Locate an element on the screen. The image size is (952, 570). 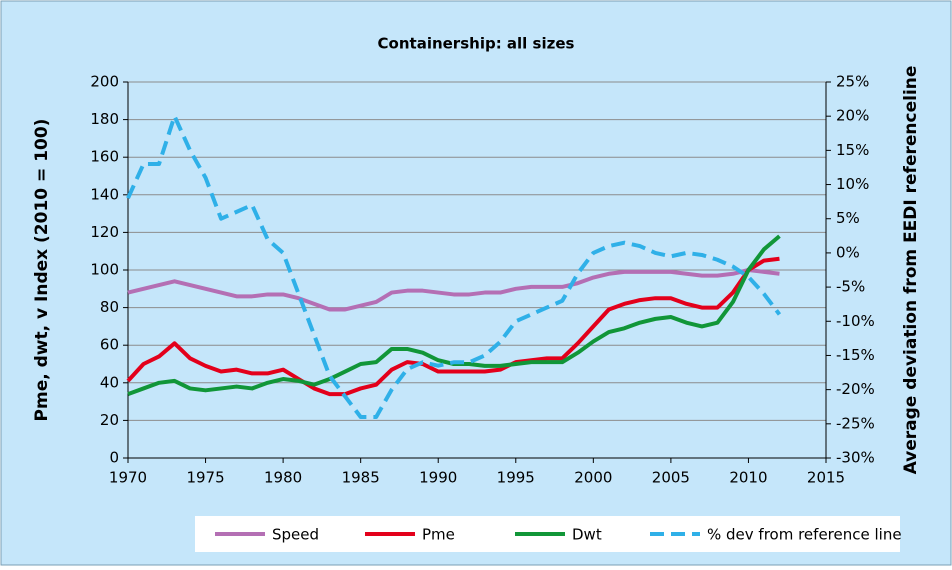
y-tick-label: 180 is located at coordinates (104, 119).